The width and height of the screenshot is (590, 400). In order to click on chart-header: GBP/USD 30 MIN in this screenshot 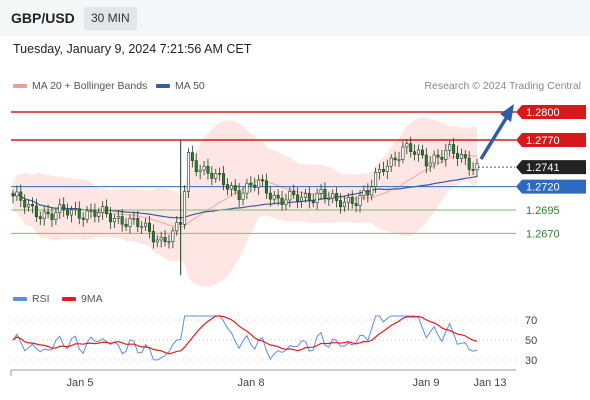, I will do `click(295, 18)`.